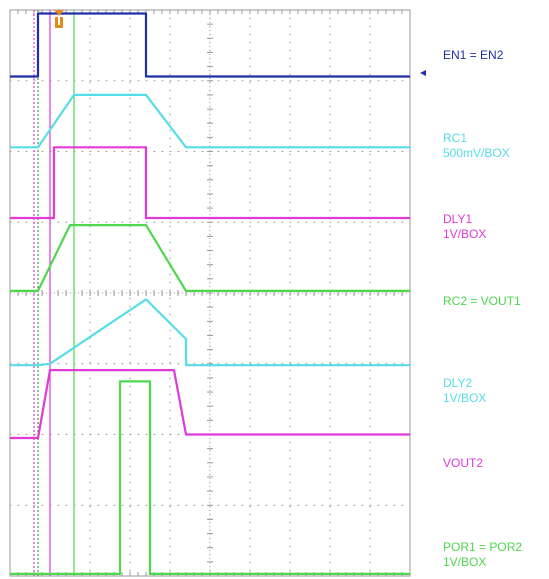  I want to click on label-dly1: DLY1 1V/BOX, so click(464, 227).